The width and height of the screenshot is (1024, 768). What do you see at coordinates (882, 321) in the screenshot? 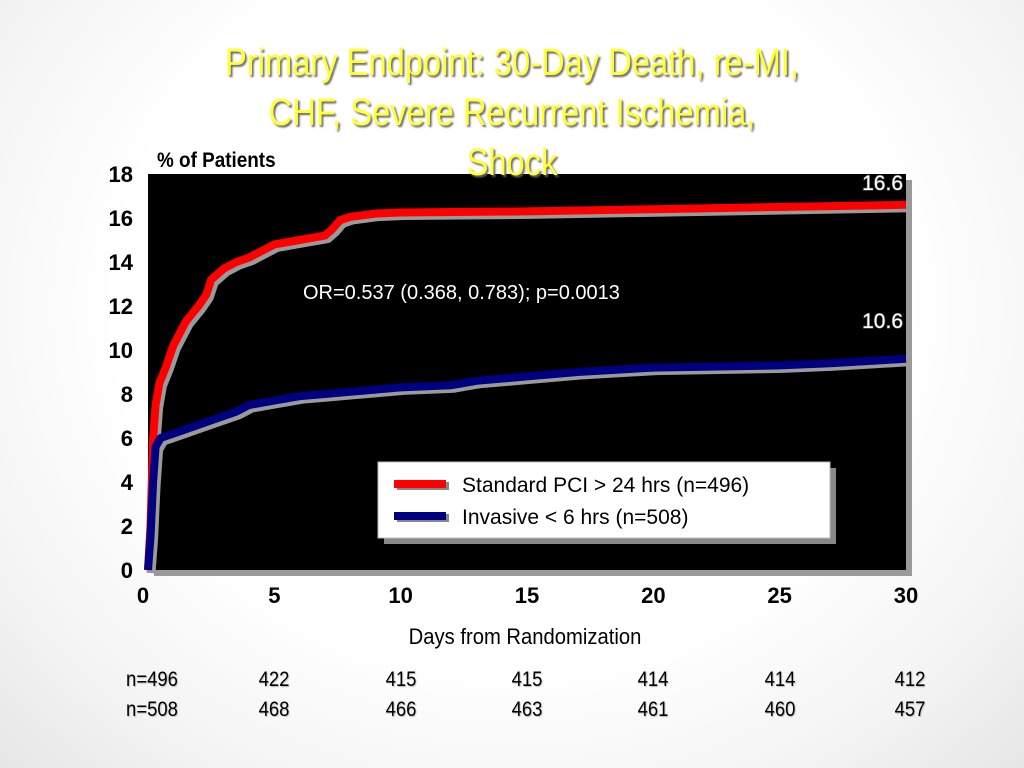
I see `end-label-invasive: 10.6` at bounding box center [882, 321].